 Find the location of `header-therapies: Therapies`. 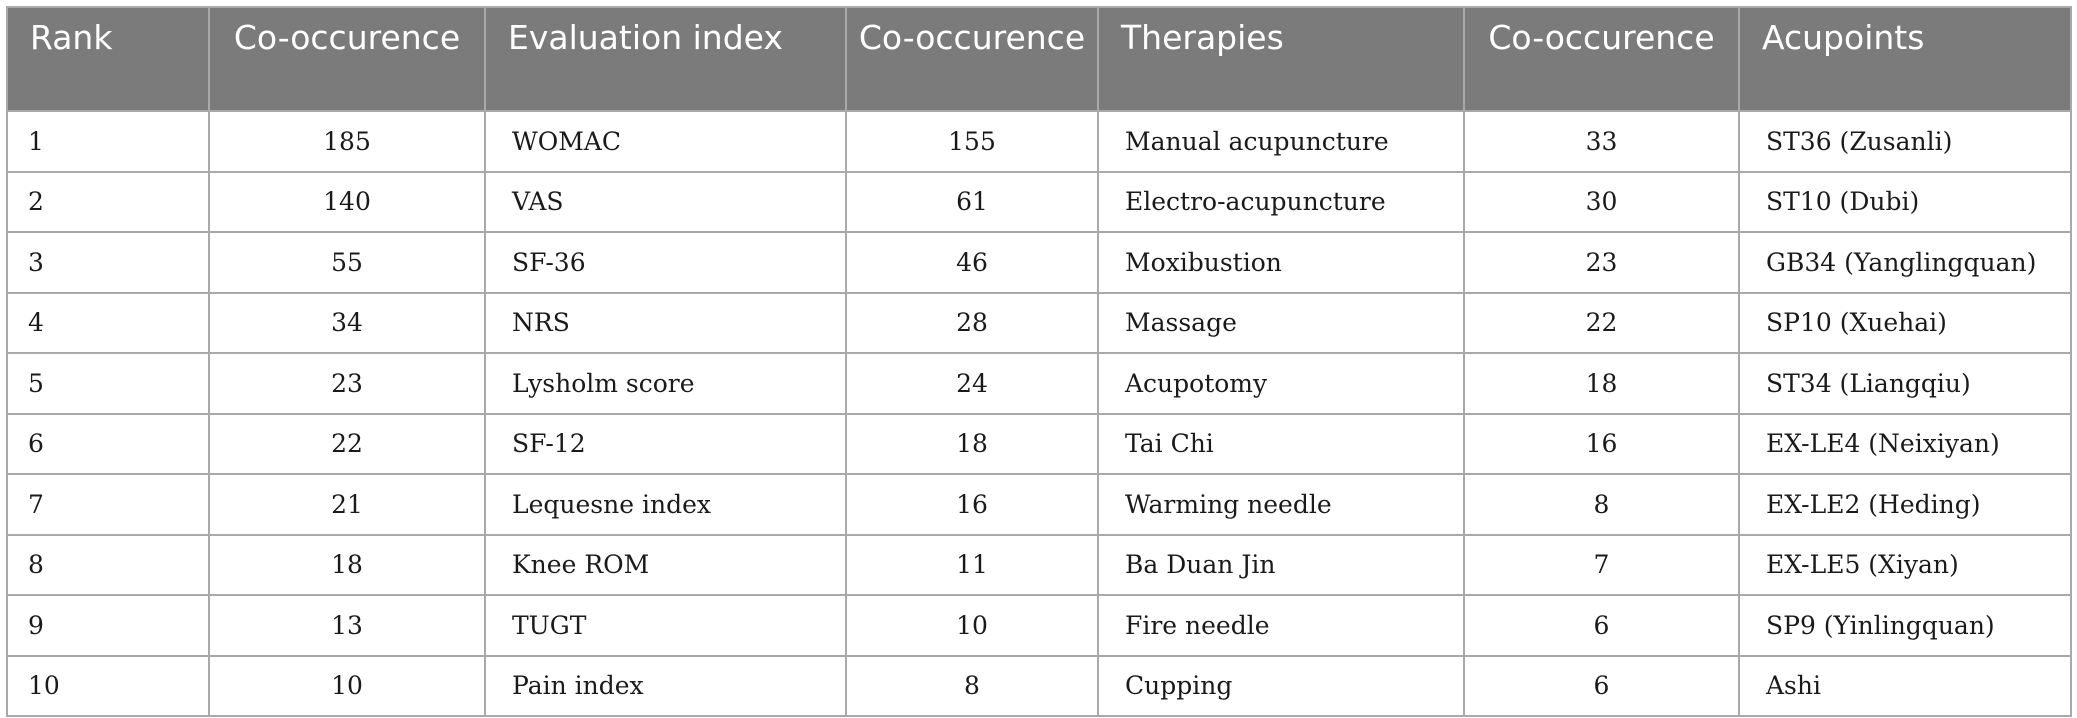

header-therapies: Therapies is located at coordinates (1281, 59).